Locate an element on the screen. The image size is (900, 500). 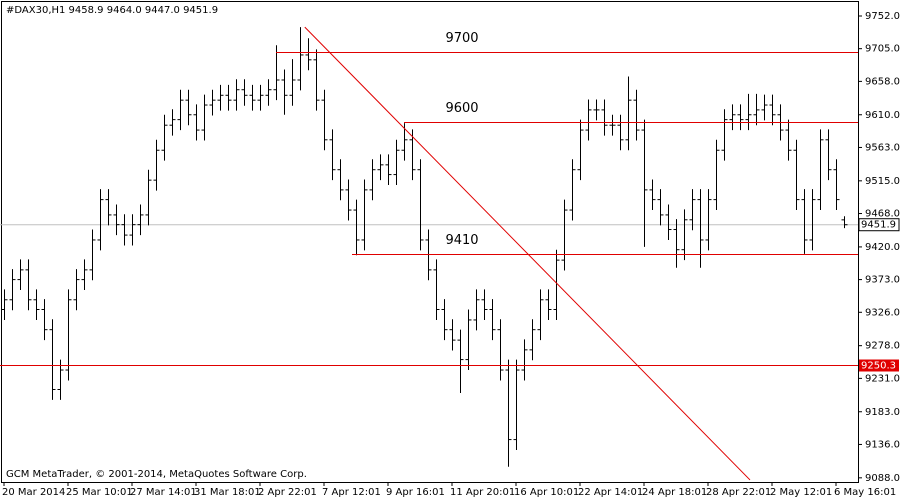
price-tag-label: 9451.9 is located at coordinates (878, 225).